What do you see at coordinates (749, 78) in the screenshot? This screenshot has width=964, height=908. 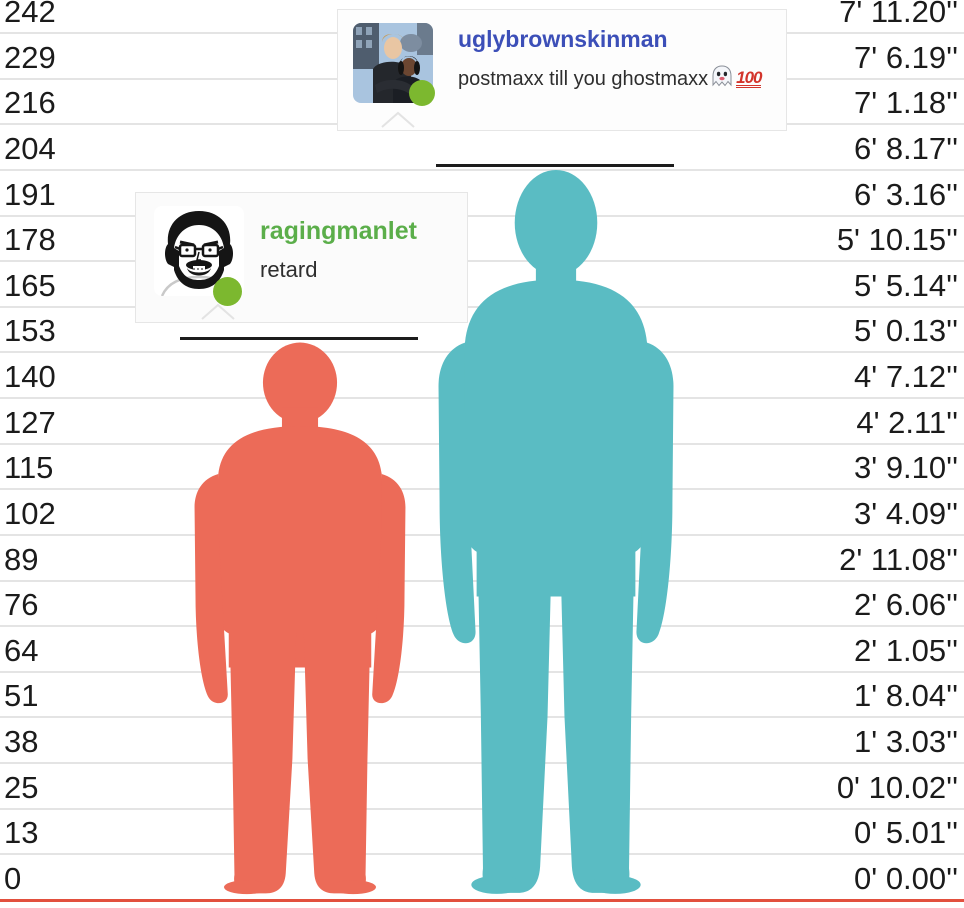 I see `hundred-emoji-icon: 100` at bounding box center [749, 78].